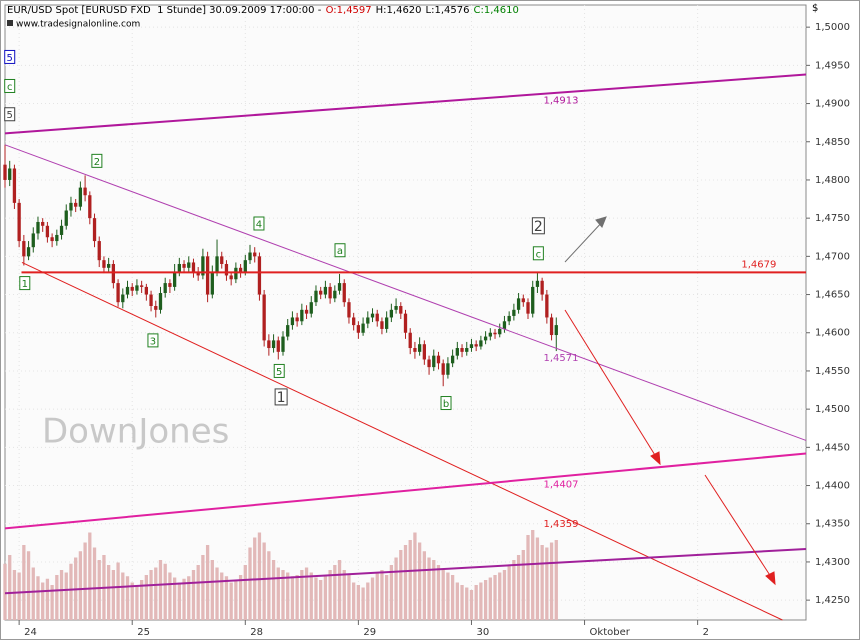 This screenshot has width=860, height=640. Describe the element at coordinates (610, 632) in the screenshot. I see `x-tick-label: Oktober` at that location.